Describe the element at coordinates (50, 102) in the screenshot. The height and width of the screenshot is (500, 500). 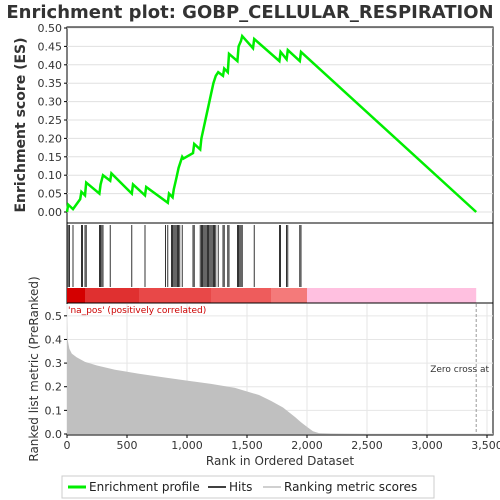
I see `es-y-tick-label: 0.30` at that location.